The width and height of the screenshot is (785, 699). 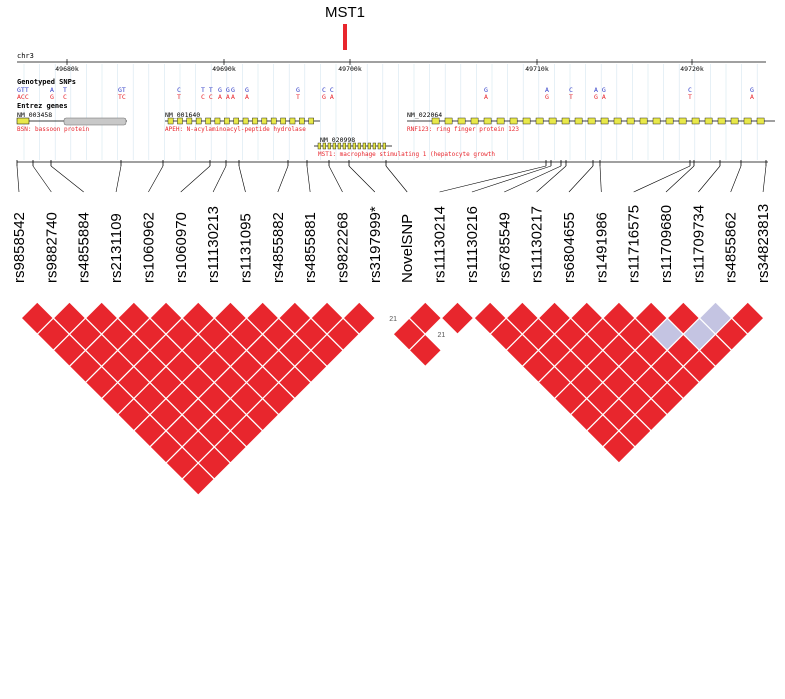 What do you see at coordinates (375, 244) in the screenshot?
I see `snp-label: rs3197999*` at bounding box center [375, 244].